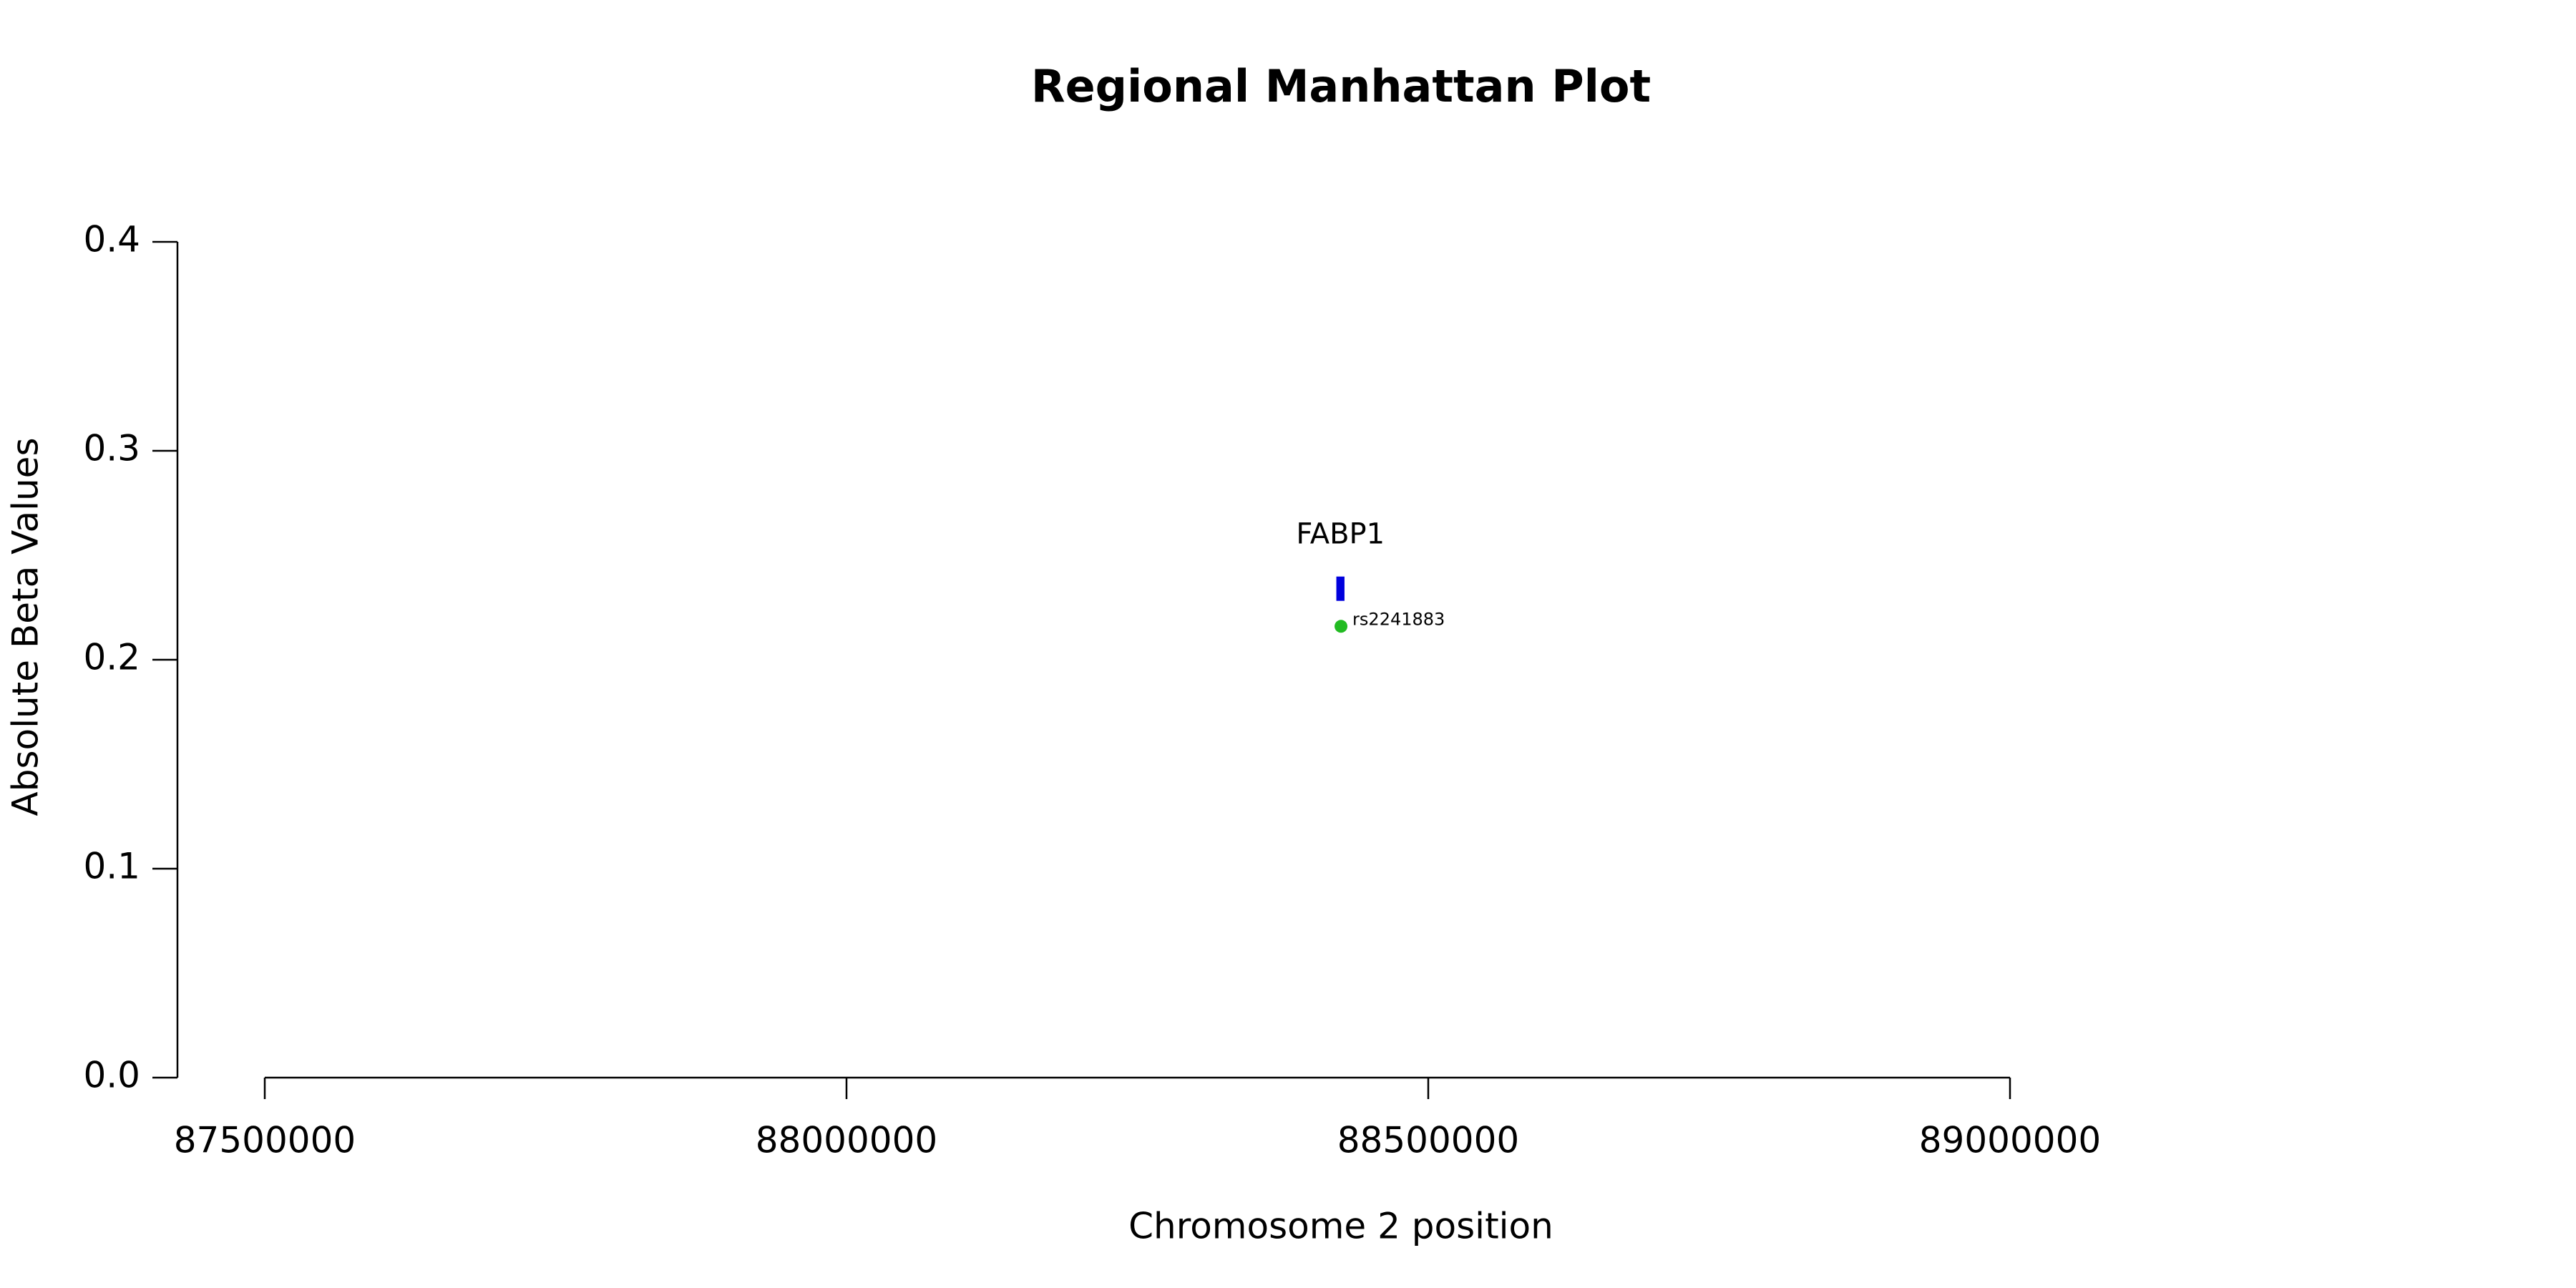 The width and height of the screenshot is (2576, 1288). I want to click on point, so click(1341, 626).